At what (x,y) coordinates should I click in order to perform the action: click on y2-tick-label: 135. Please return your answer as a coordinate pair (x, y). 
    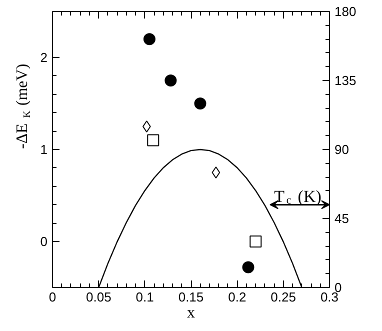
    Looking at the image, I should click on (345, 80).